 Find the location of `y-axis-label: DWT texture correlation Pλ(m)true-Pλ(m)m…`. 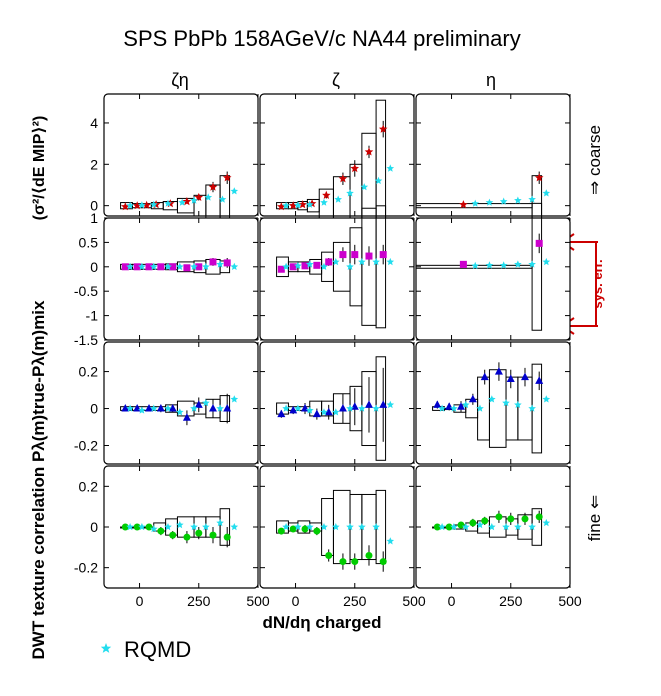

y-axis-label: DWT texture correlation Pλ(m)true-Pλ(m)m… is located at coordinates (38, 479).